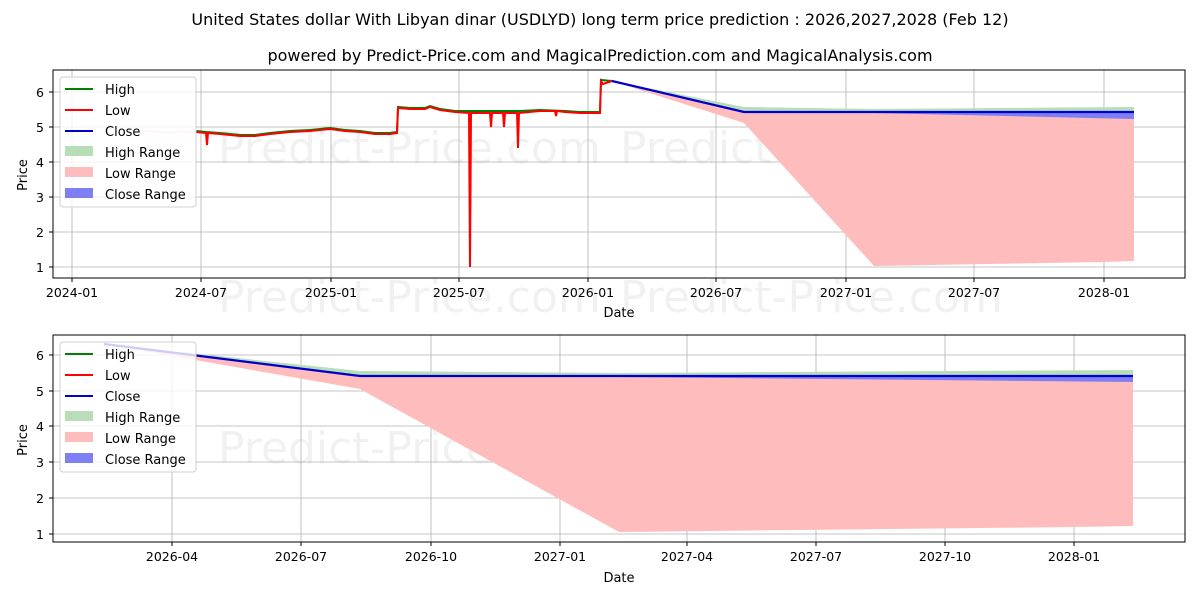  What do you see at coordinates (23, 175) in the screenshot?
I see `top-y-axis-label: Price` at bounding box center [23, 175].